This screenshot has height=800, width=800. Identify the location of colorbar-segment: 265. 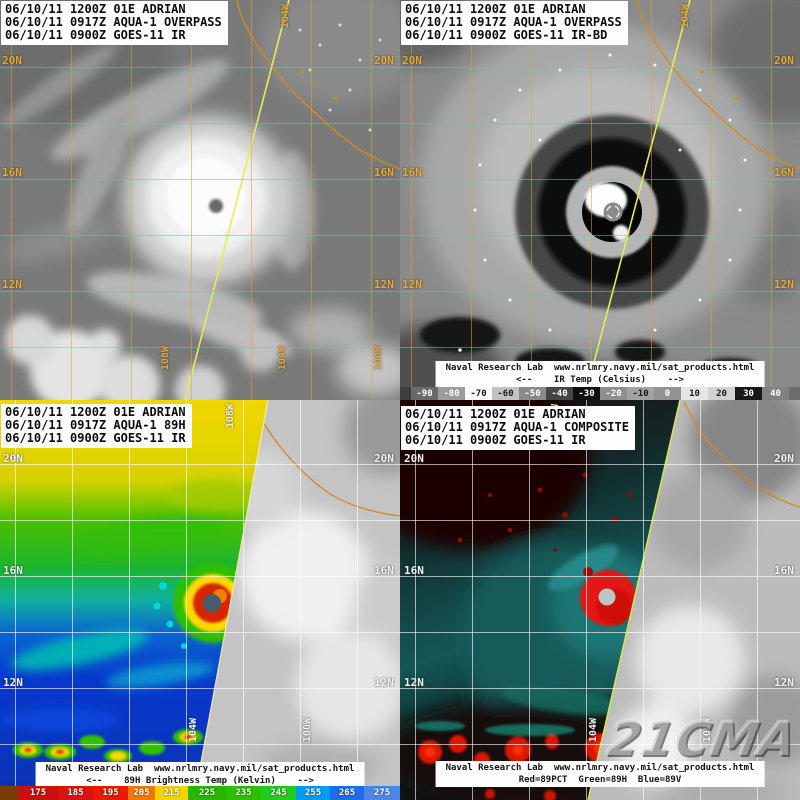
(347, 793).